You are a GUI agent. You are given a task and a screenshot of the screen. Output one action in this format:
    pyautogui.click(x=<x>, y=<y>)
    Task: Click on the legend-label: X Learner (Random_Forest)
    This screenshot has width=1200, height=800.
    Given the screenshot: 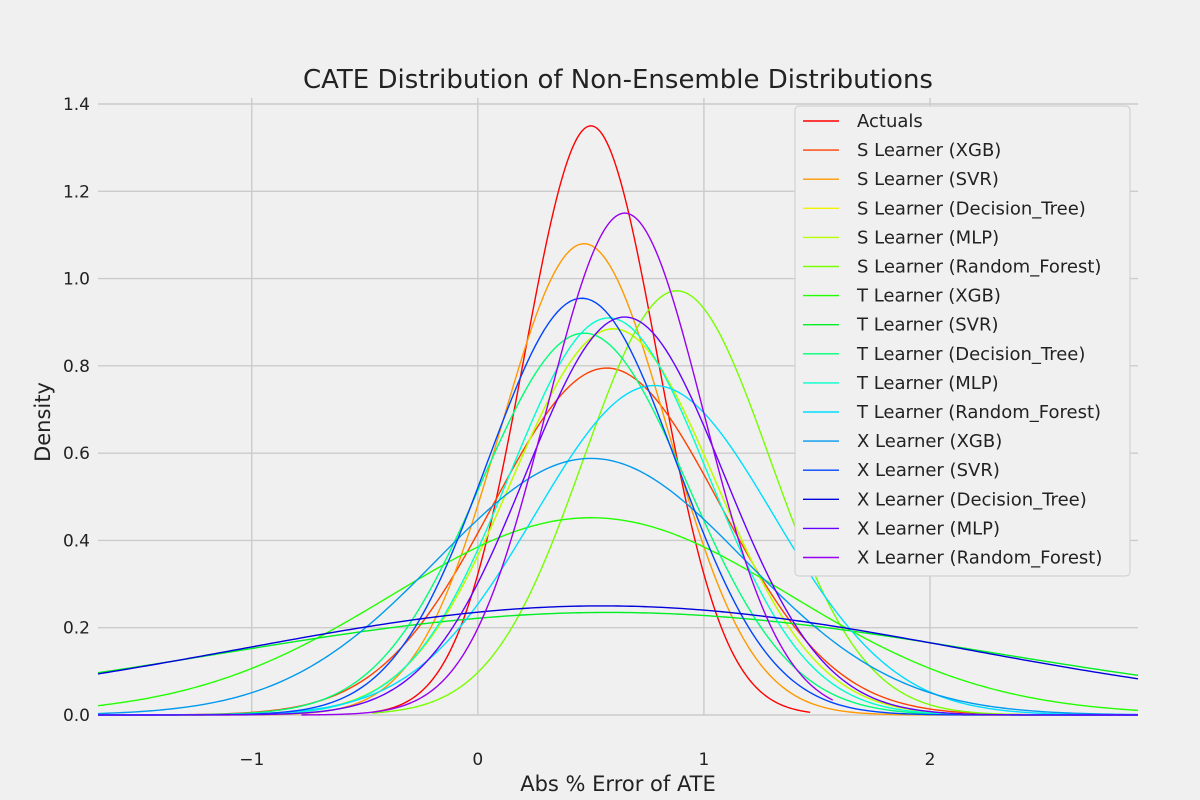 What is the action you would take?
    pyautogui.click(x=979, y=558)
    